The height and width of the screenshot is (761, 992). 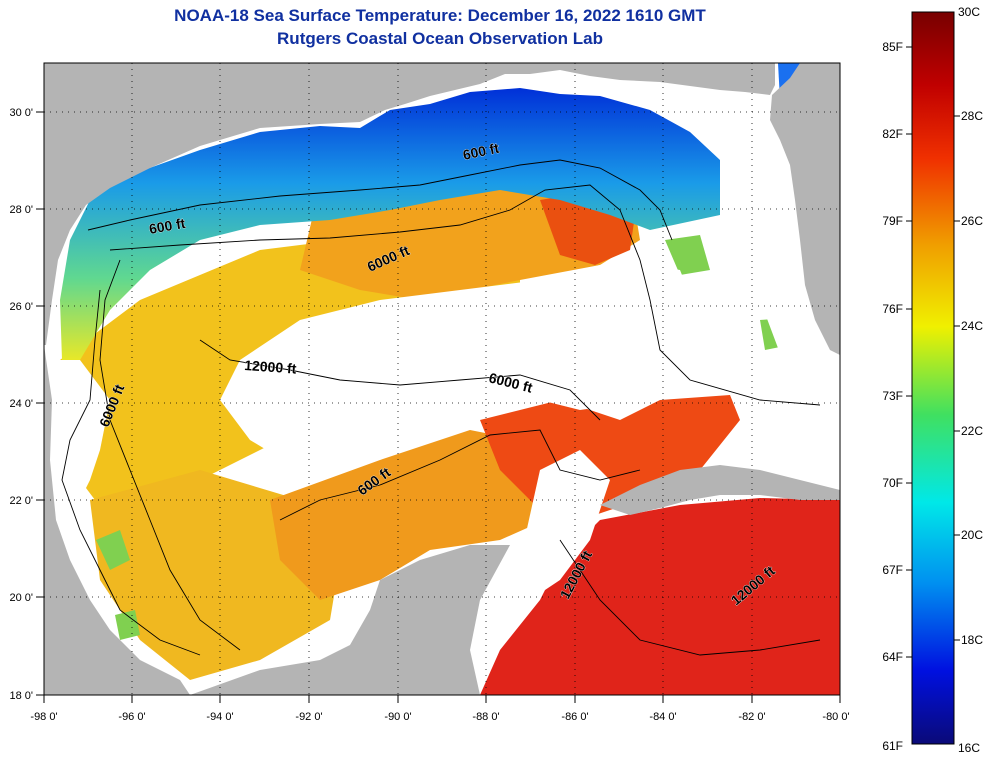 What do you see at coordinates (270, 367) in the screenshot?
I see `contour-label: 12000 ft` at bounding box center [270, 367].